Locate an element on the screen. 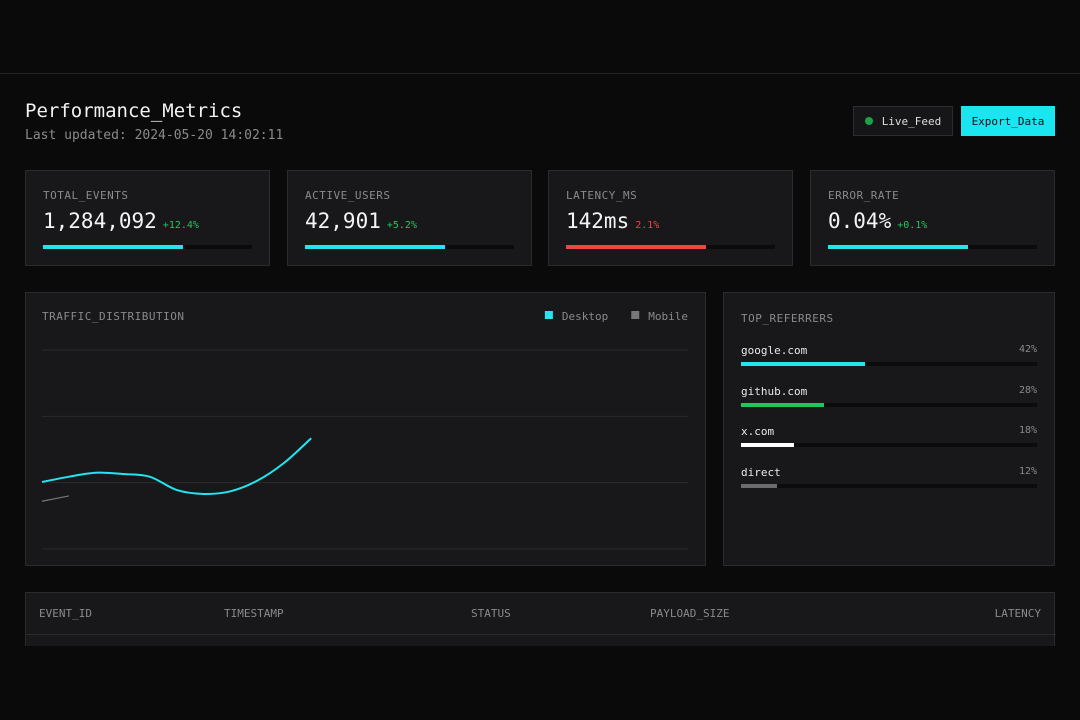  column-header: LATENCY is located at coordinates (1017, 613).